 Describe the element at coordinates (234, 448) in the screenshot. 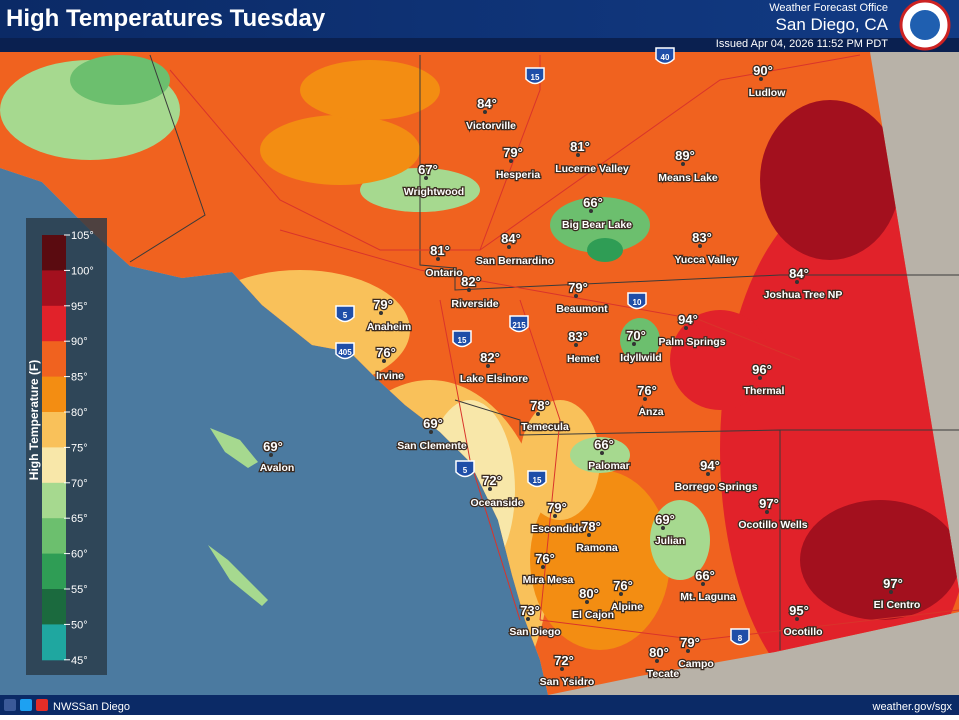

I see `island` at that location.